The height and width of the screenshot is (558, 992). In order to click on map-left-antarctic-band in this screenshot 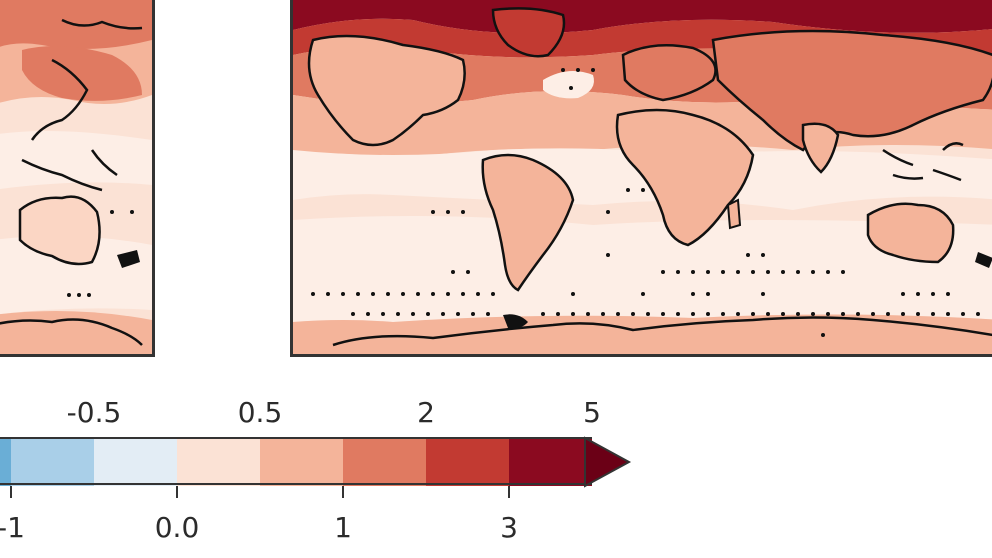, I will do `click(76, 332)`.